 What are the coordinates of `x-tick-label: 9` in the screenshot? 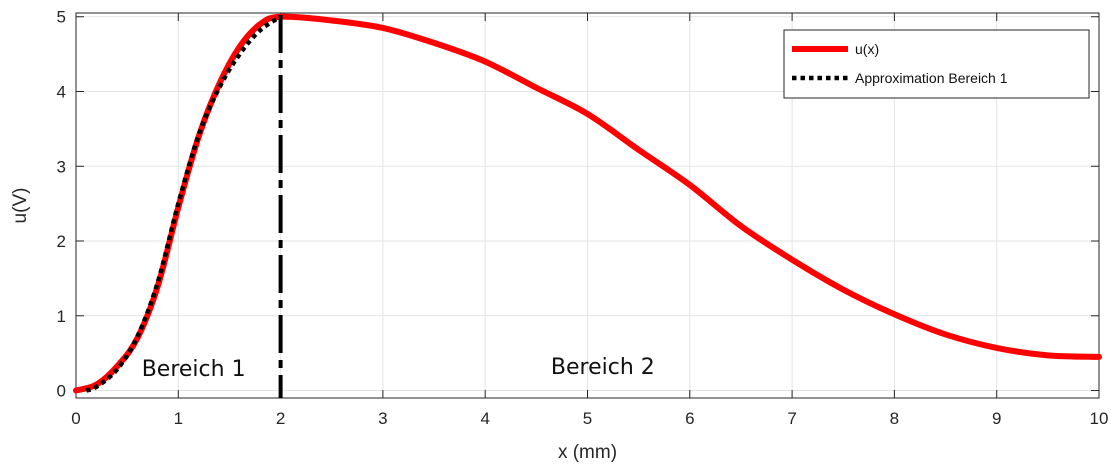 It's located at (996, 418).